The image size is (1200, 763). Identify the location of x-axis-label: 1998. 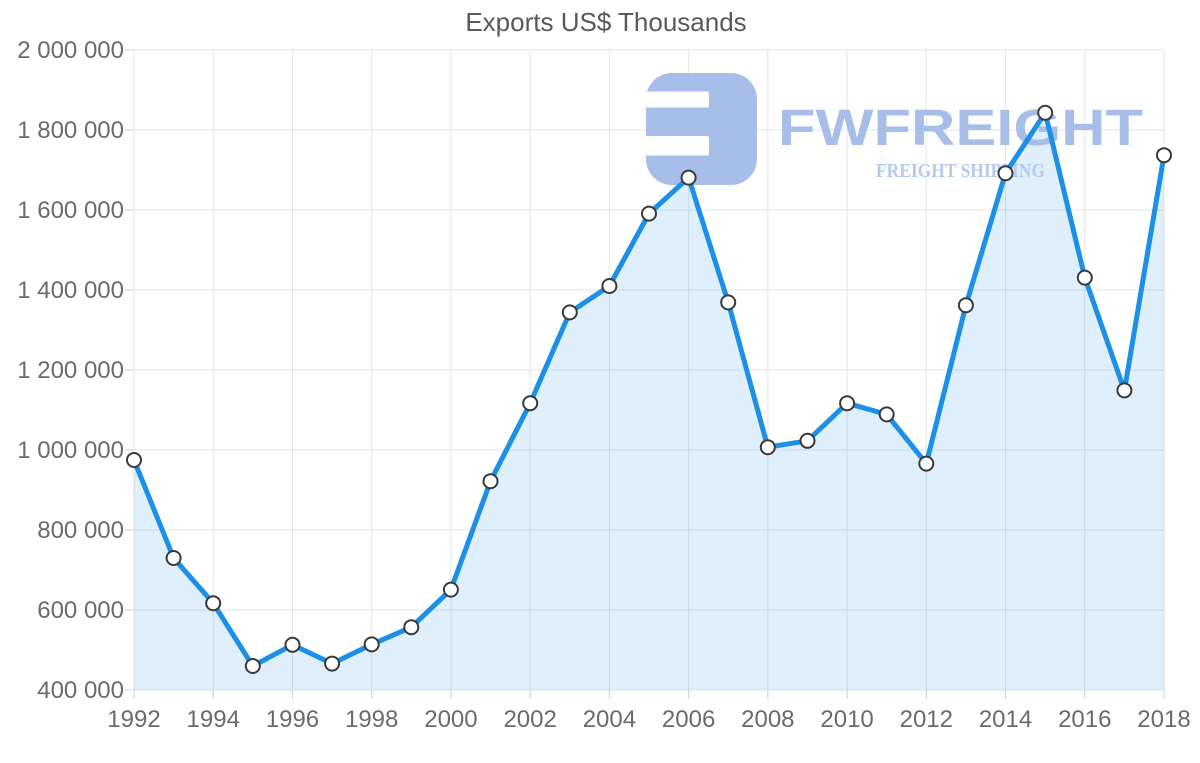
(371, 719).